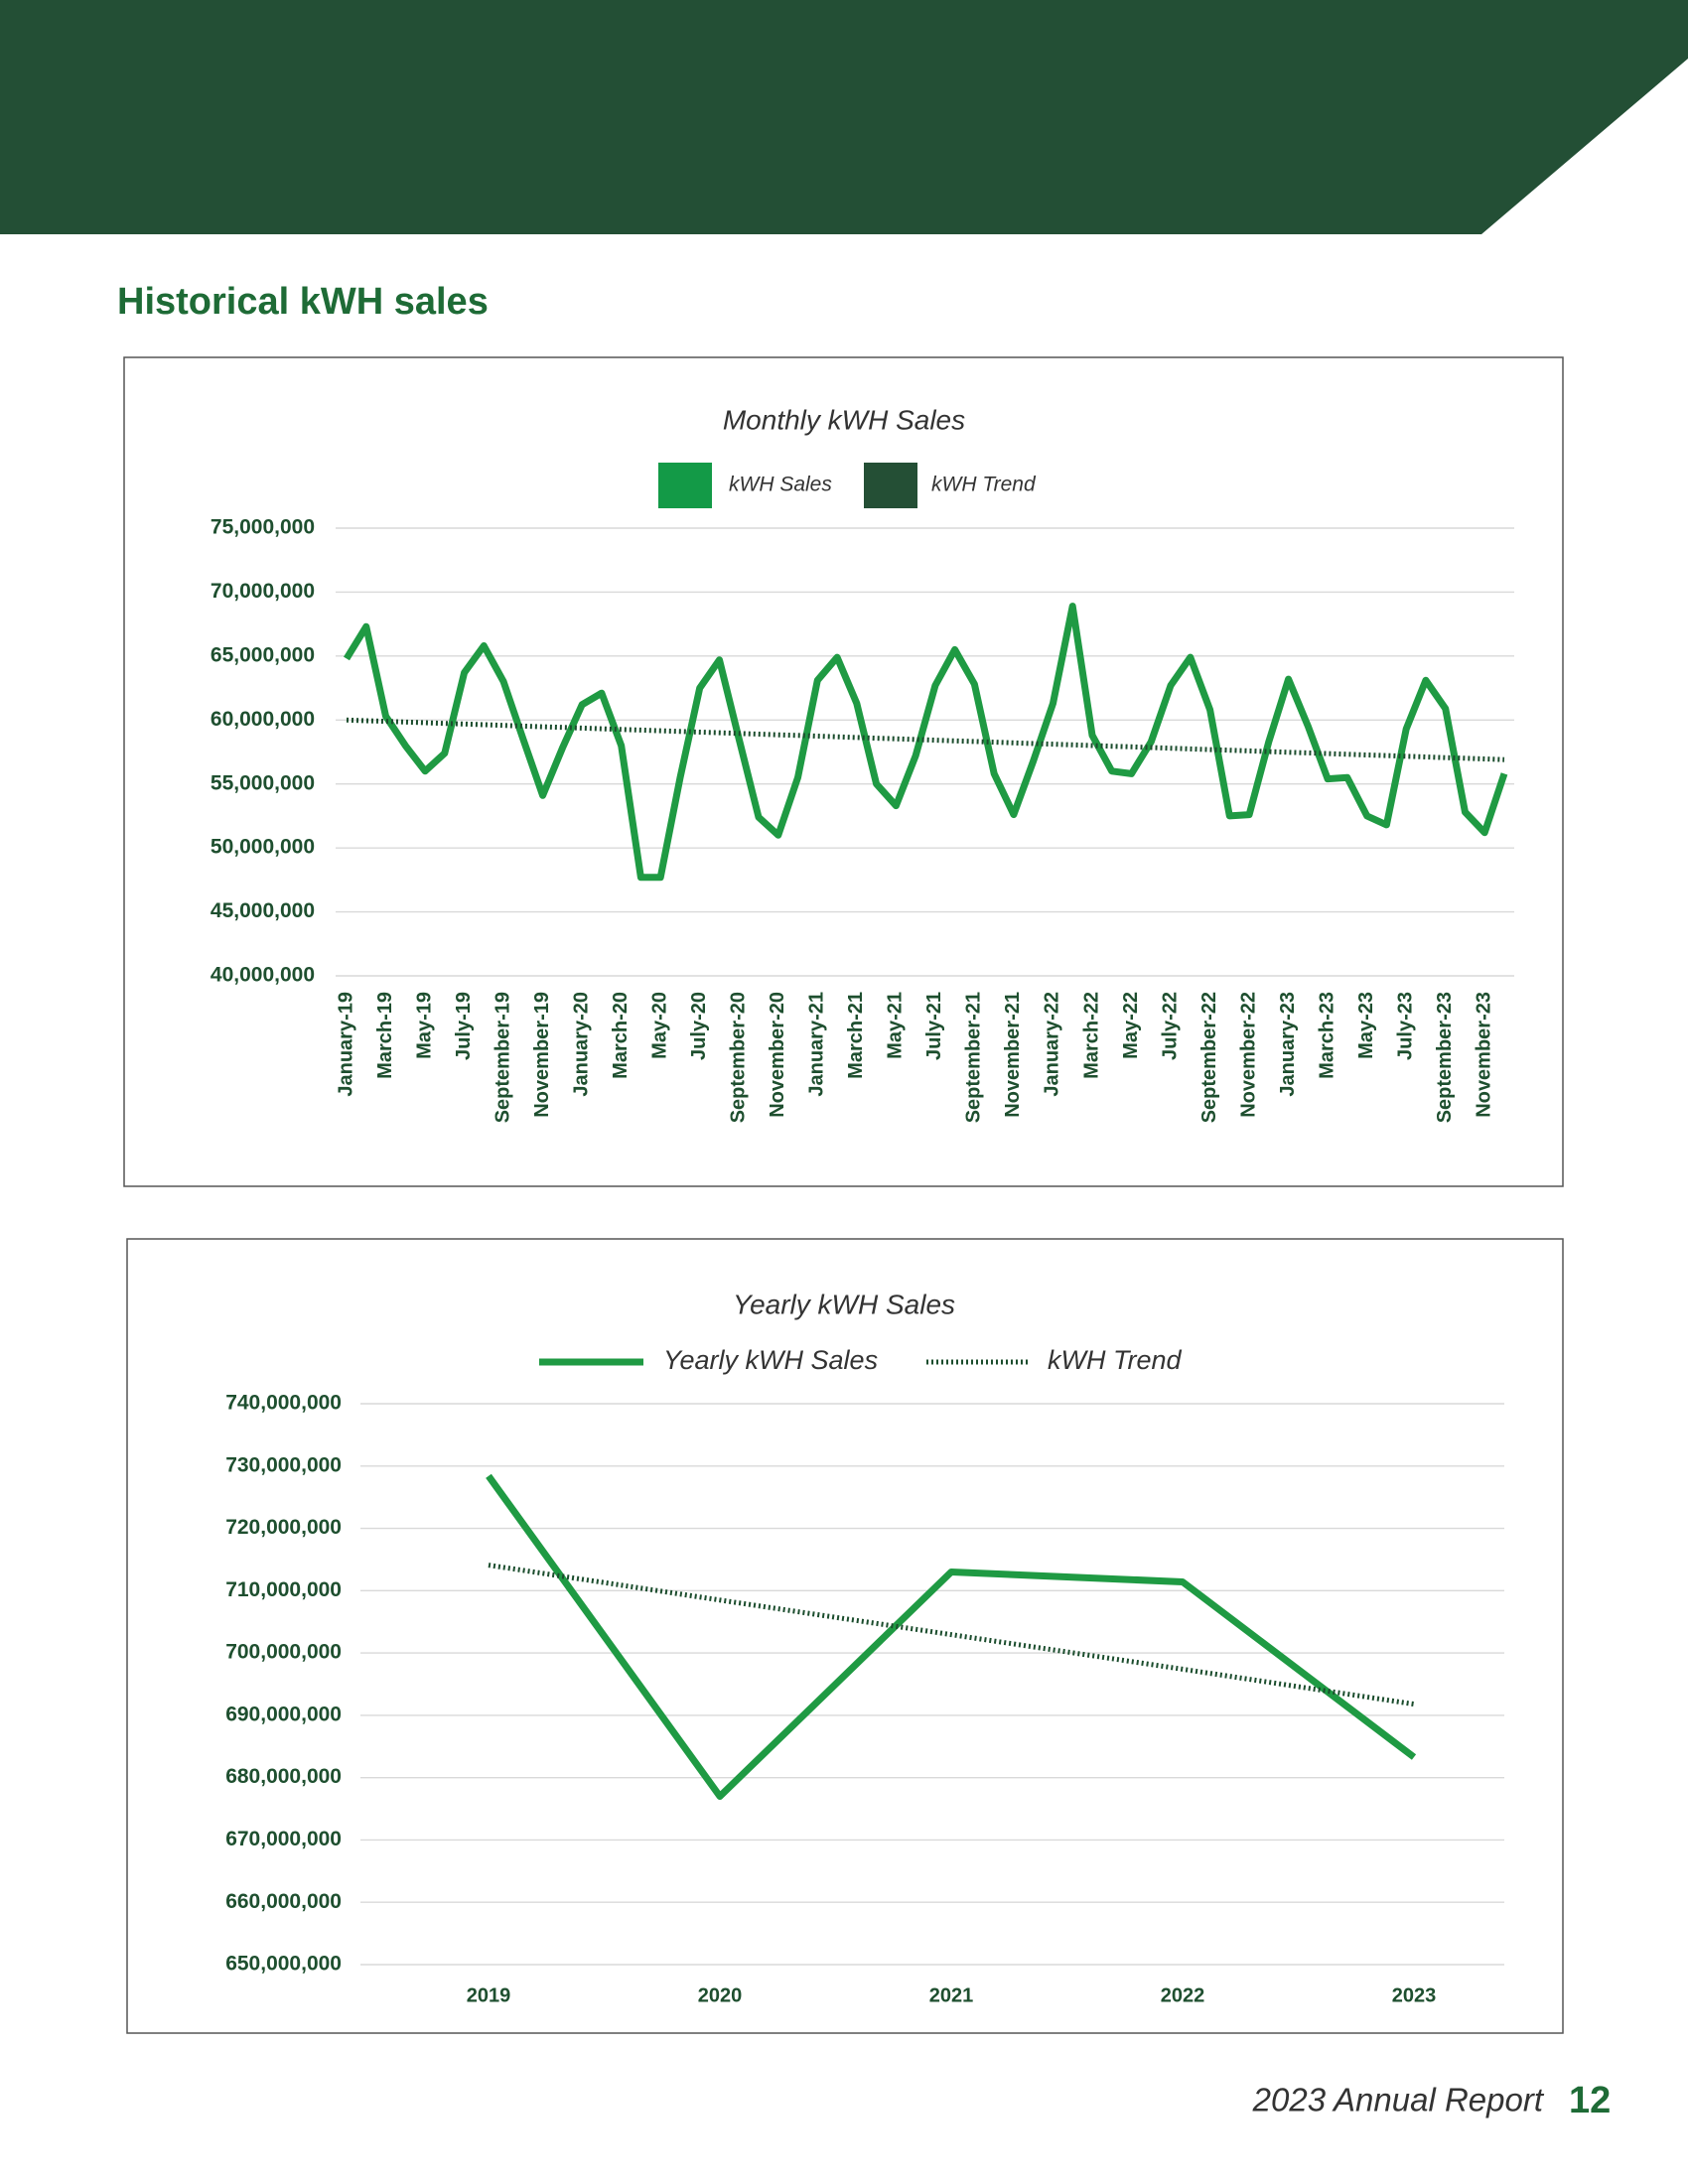  What do you see at coordinates (739, 1057) in the screenshot?
I see `x-tick-label: September-20` at bounding box center [739, 1057].